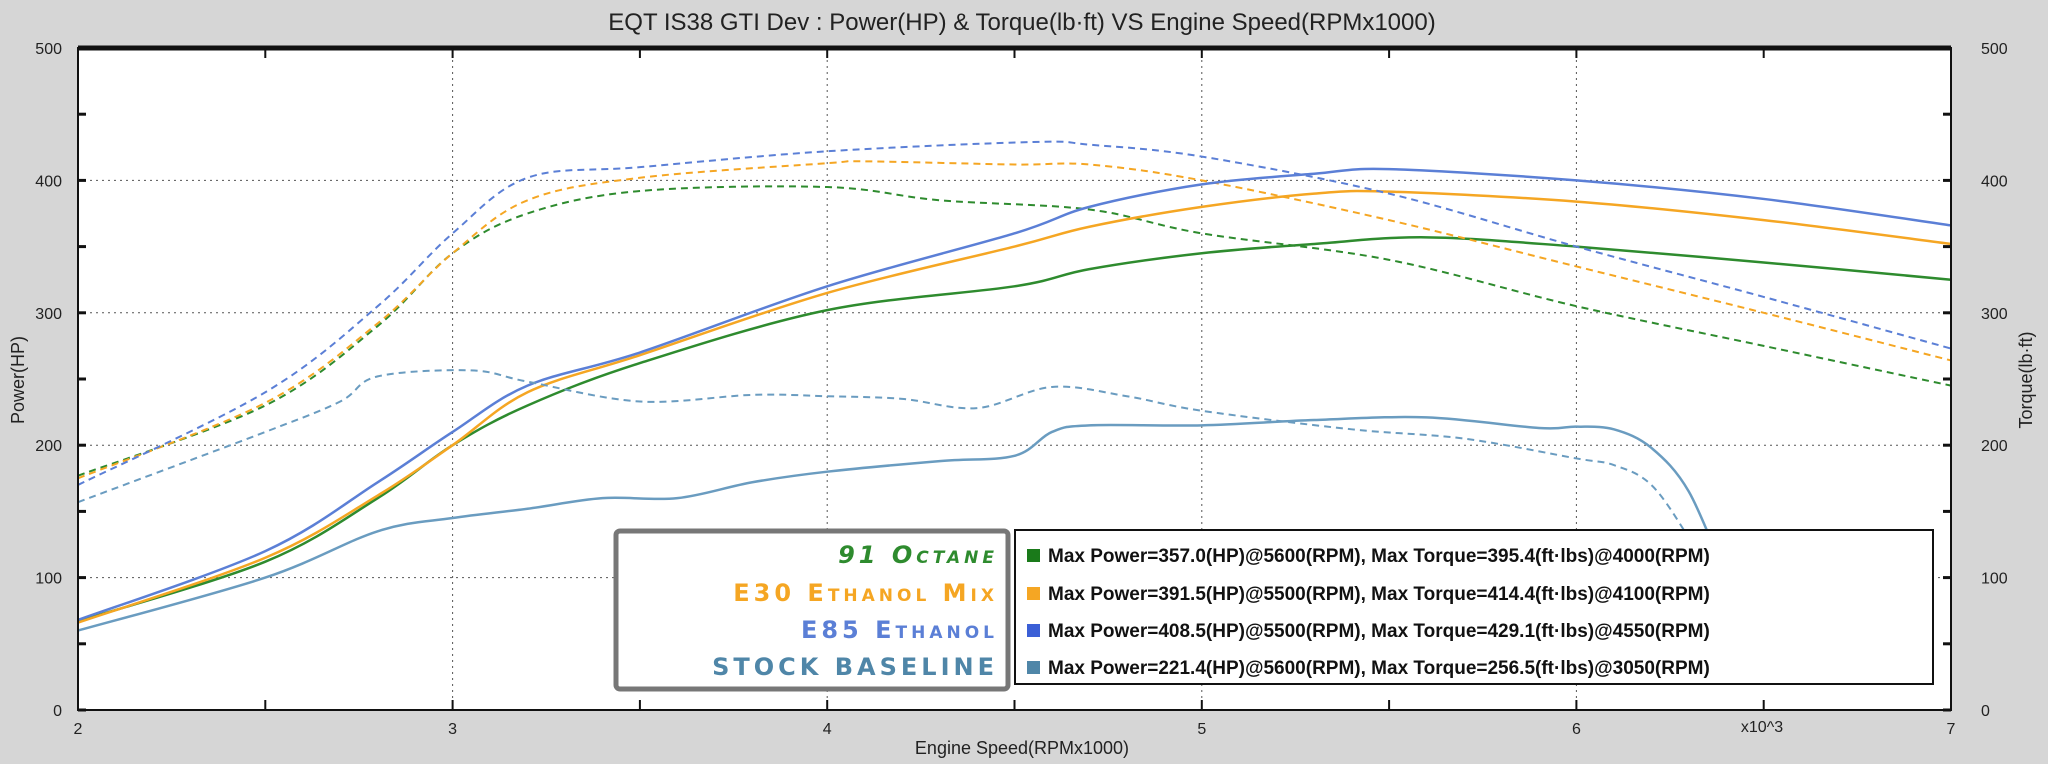 Image resolution: width=2048 pixels, height=764 pixels. Describe the element at coordinates (1951, 729) in the screenshot. I see `x-tick-label: 7` at that location.